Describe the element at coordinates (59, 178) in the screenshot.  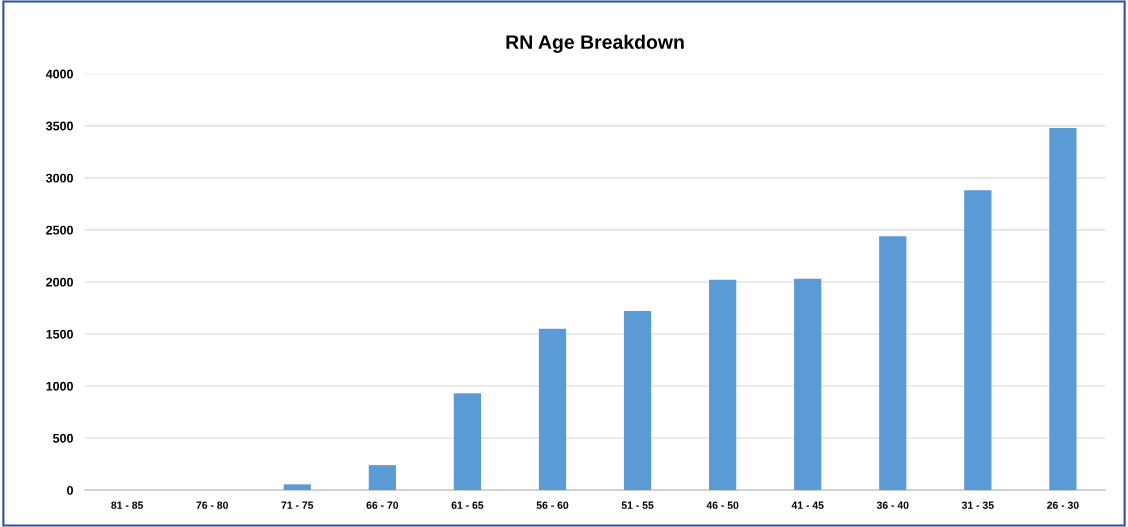
I see `y-tick-label: 3000` at that location.